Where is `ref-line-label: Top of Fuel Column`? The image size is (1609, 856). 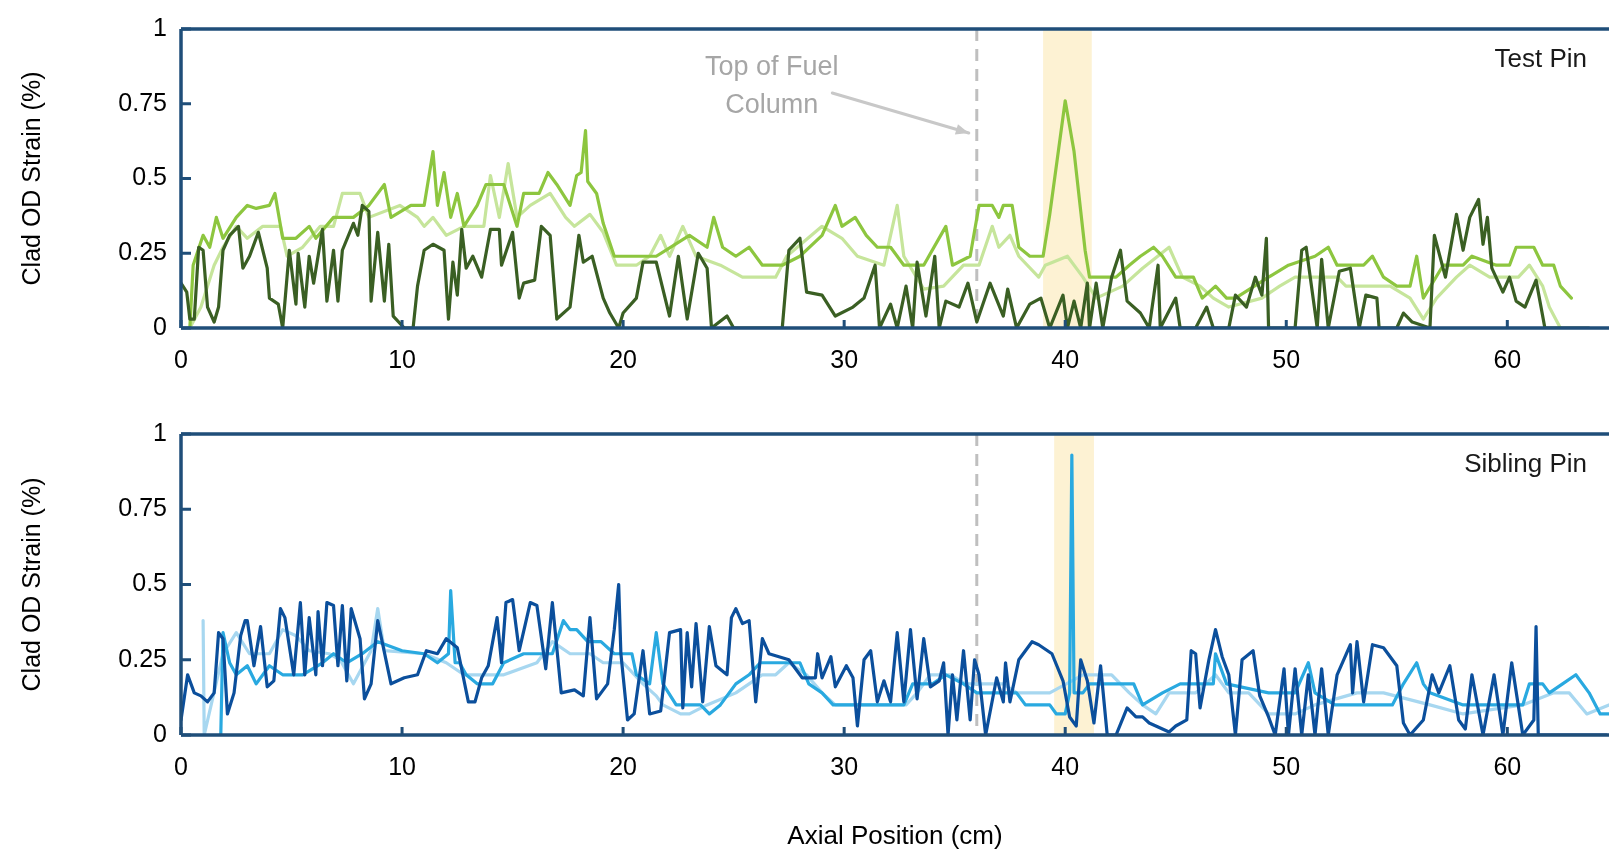 ref-line-label: Top of Fuel Column is located at coordinates (772, 85).